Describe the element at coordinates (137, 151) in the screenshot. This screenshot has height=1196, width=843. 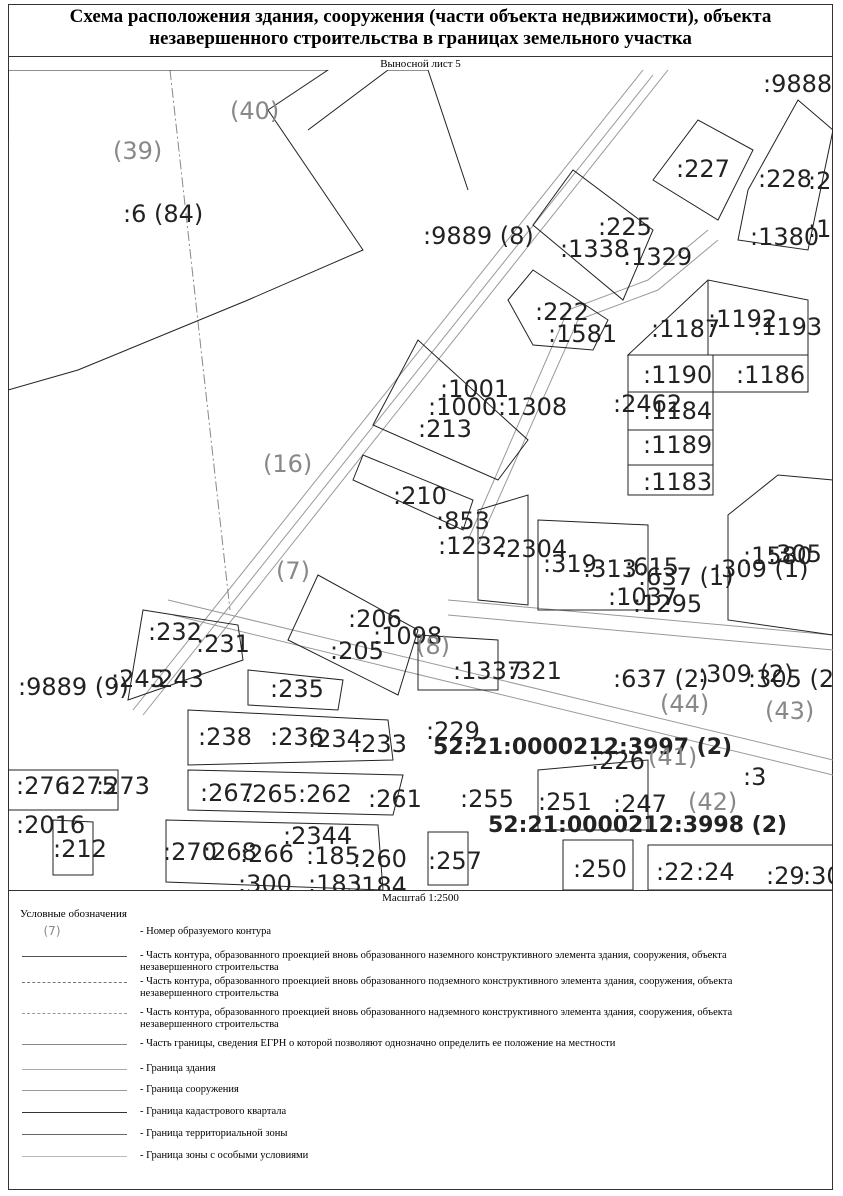
I see `contour-number: (39)` at that location.